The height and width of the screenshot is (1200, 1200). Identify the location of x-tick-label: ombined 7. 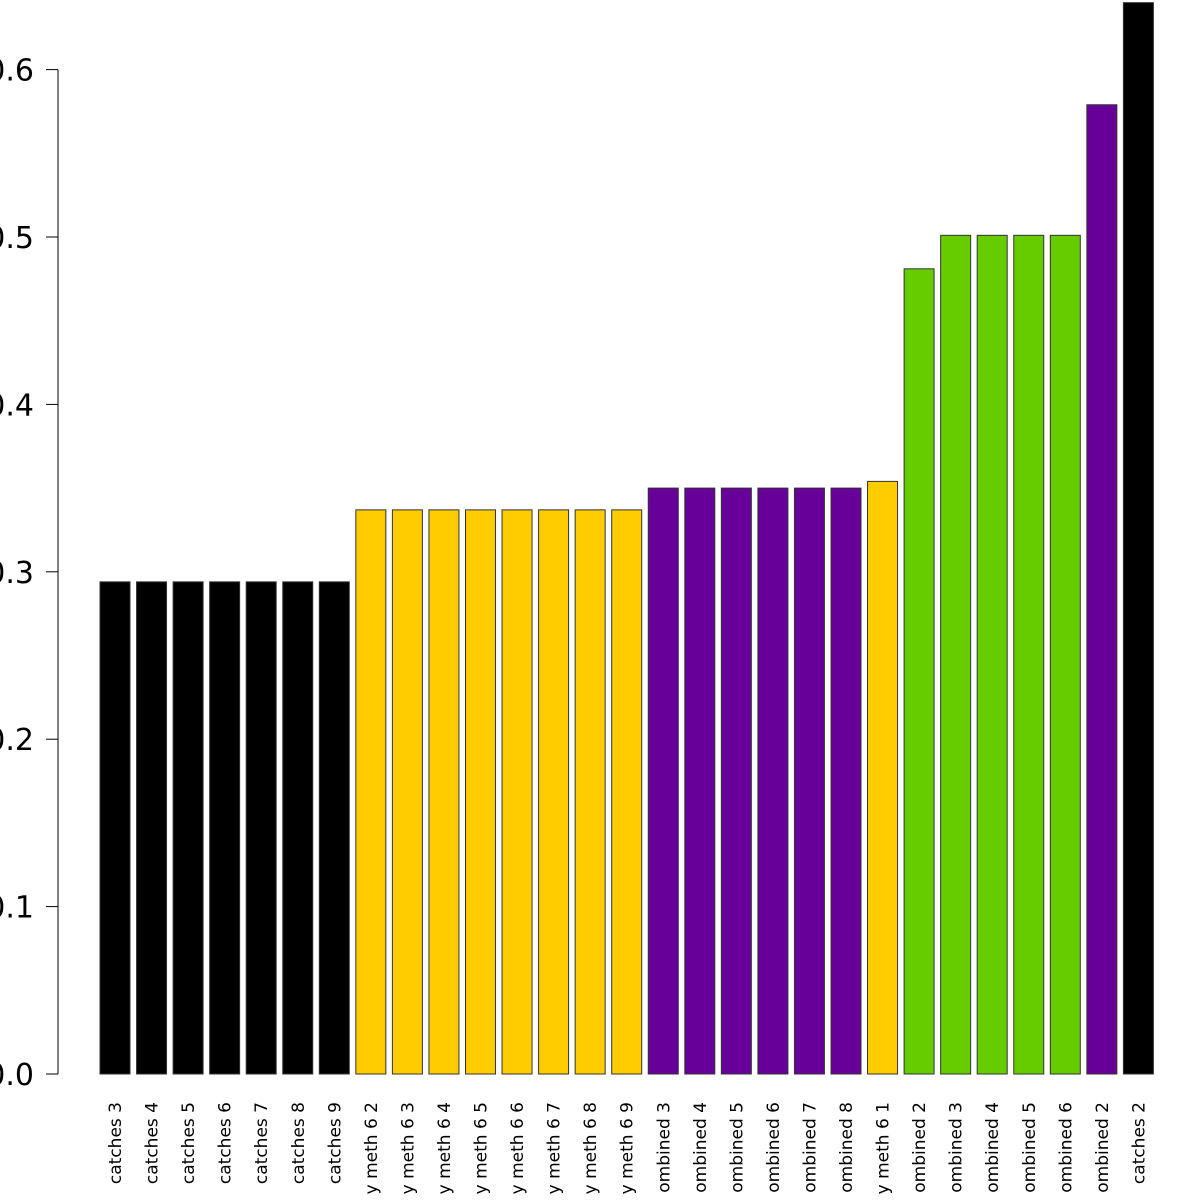
(810, 1147).